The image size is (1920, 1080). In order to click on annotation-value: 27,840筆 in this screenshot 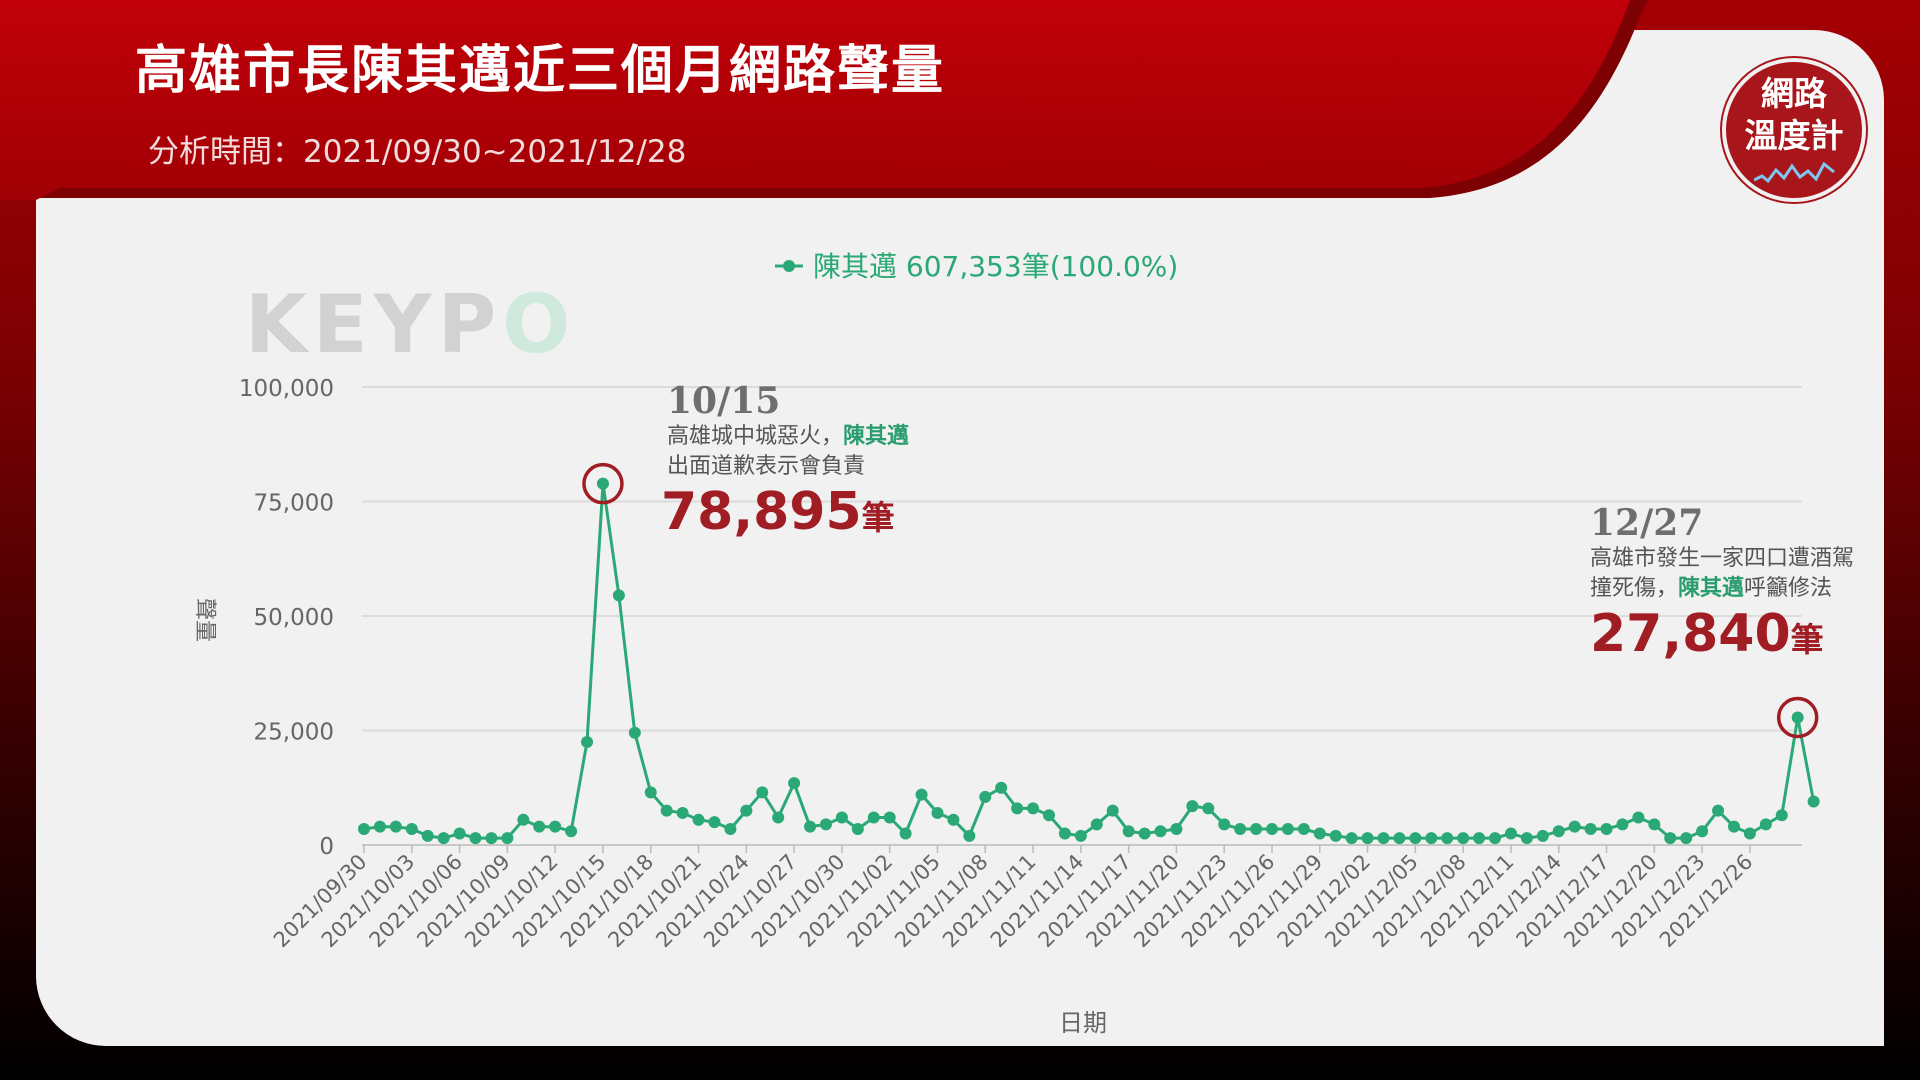, I will do `click(1707, 634)`.